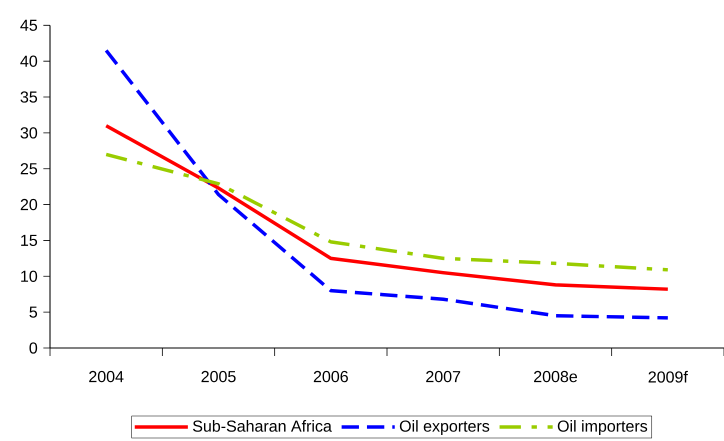  Describe the element at coordinates (29, 204) in the screenshot. I see `y-tick-label: 20` at that location.